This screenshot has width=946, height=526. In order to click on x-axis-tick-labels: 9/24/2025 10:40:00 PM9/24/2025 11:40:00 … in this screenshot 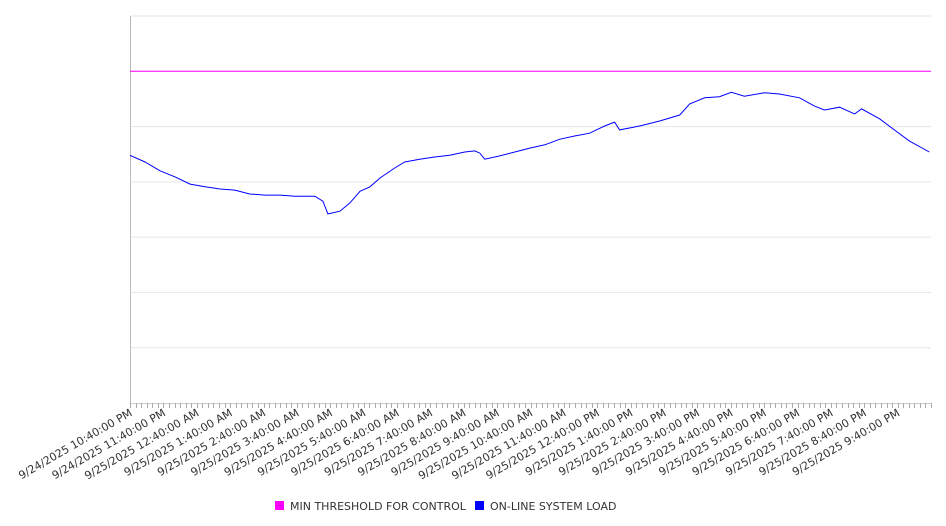, I will do `click(459, 444)`.